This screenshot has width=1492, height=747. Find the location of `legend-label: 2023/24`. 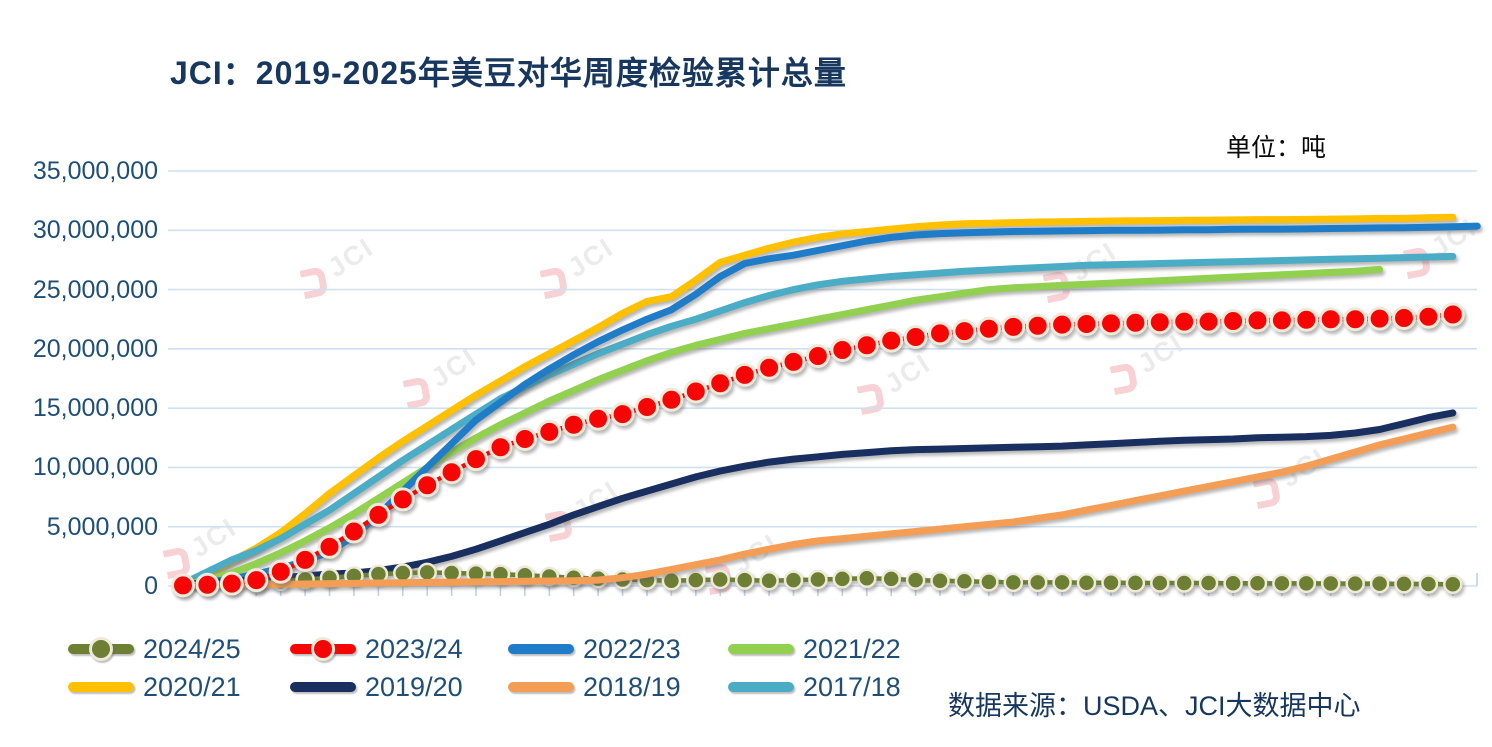

legend-label: 2023/24 is located at coordinates (414, 648).